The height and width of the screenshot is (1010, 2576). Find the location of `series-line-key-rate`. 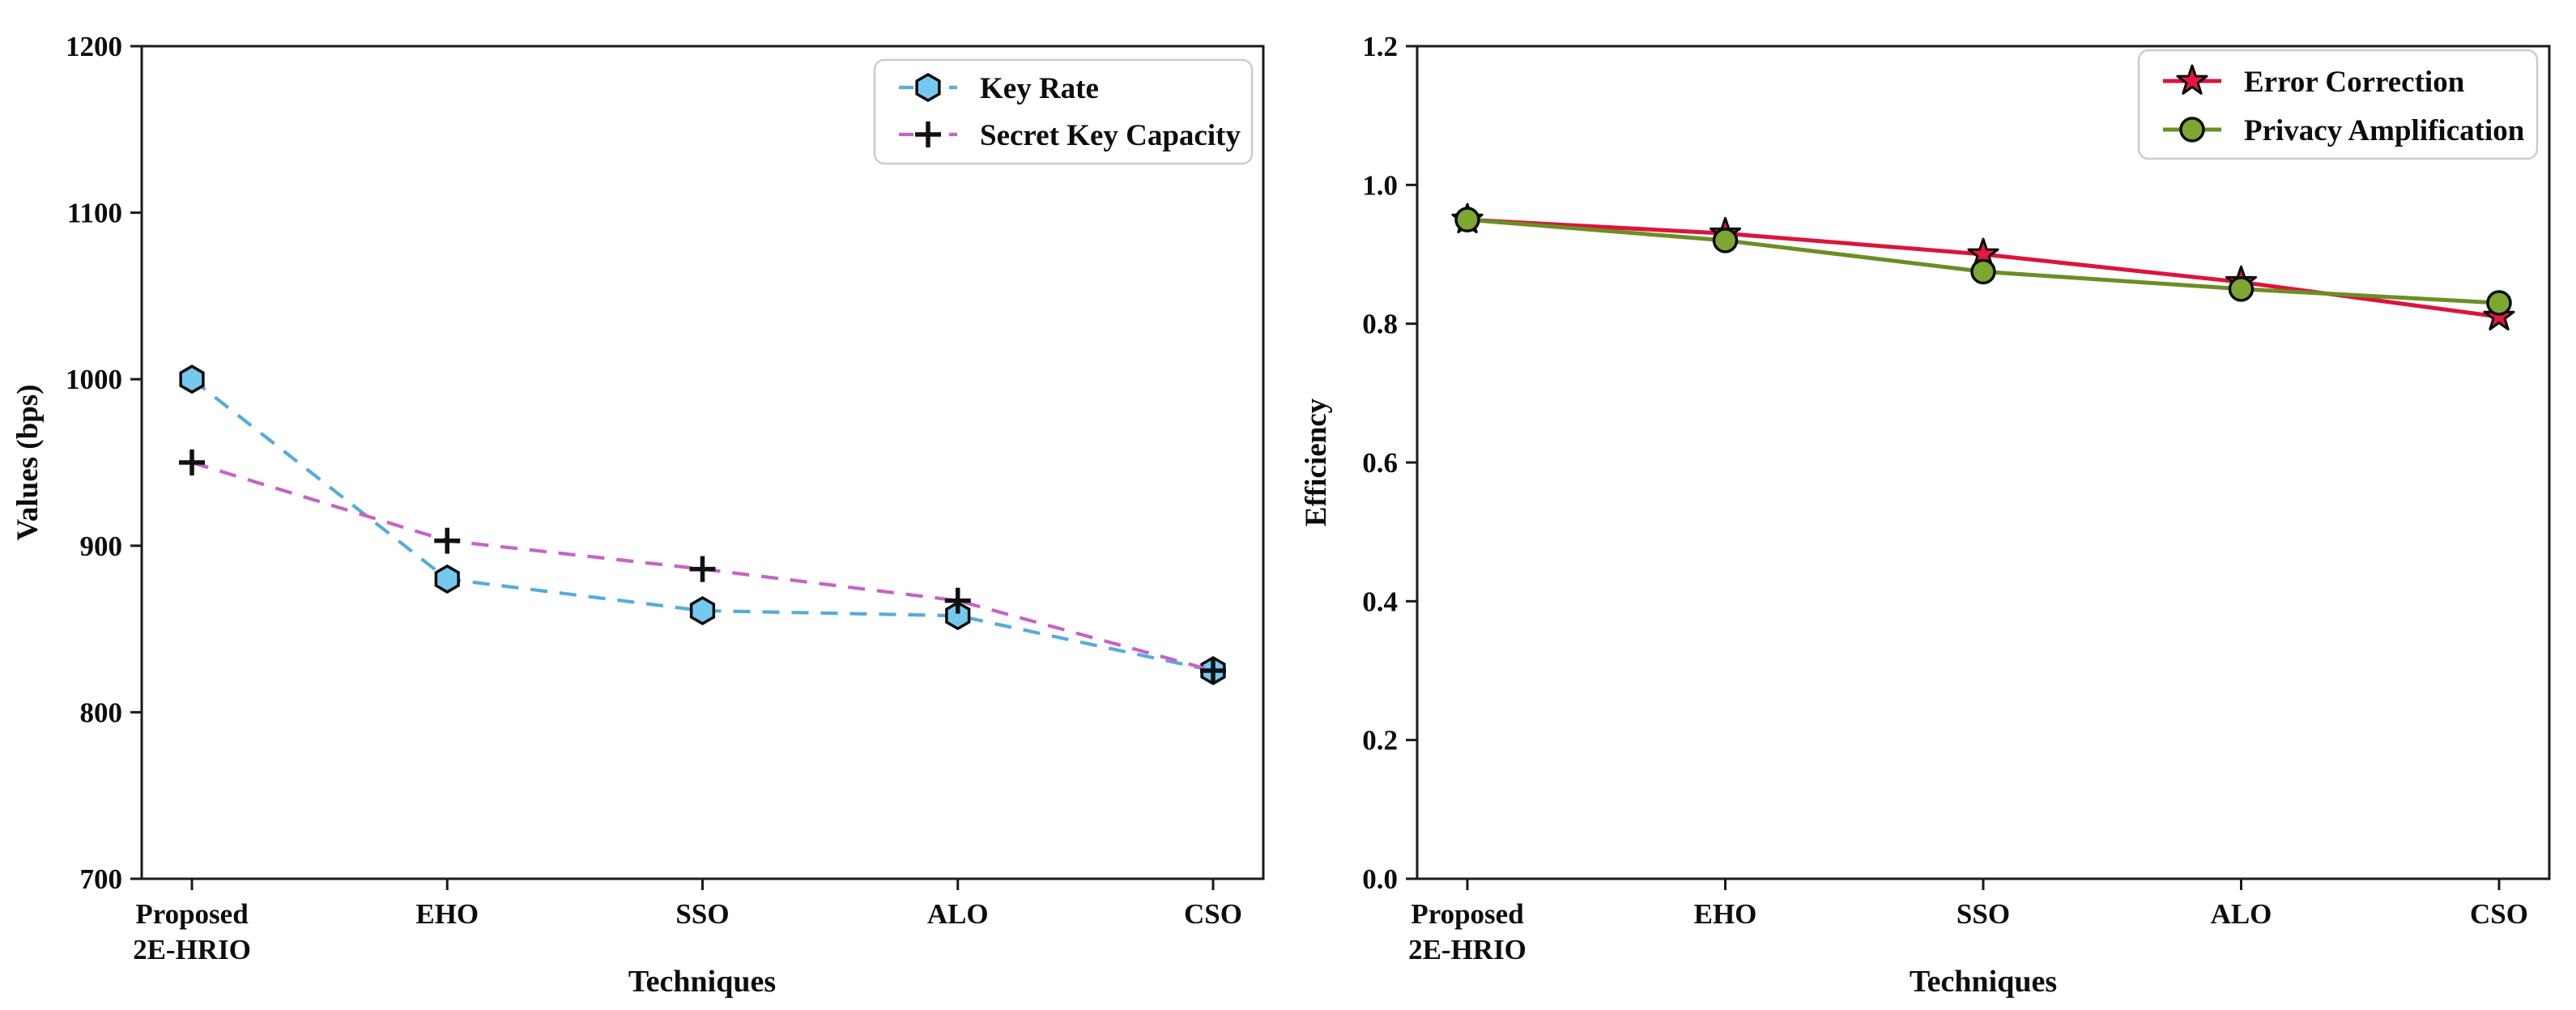

series-line-key-rate is located at coordinates (702, 525).